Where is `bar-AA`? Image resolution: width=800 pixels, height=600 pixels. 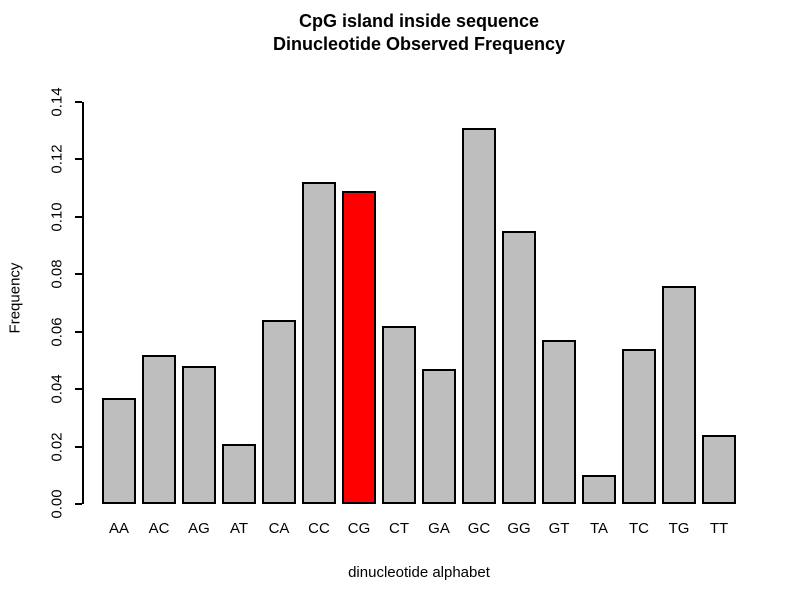
bar-AA is located at coordinates (119, 450).